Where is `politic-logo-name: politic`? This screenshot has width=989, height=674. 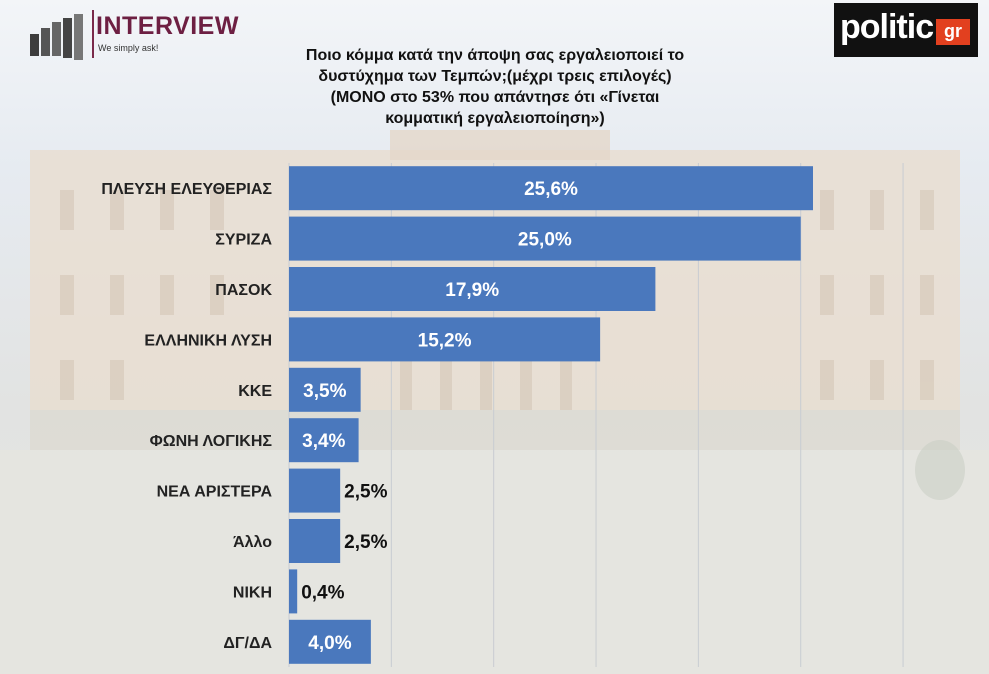
politic-logo-name: politic is located at coordinates (887, 27).